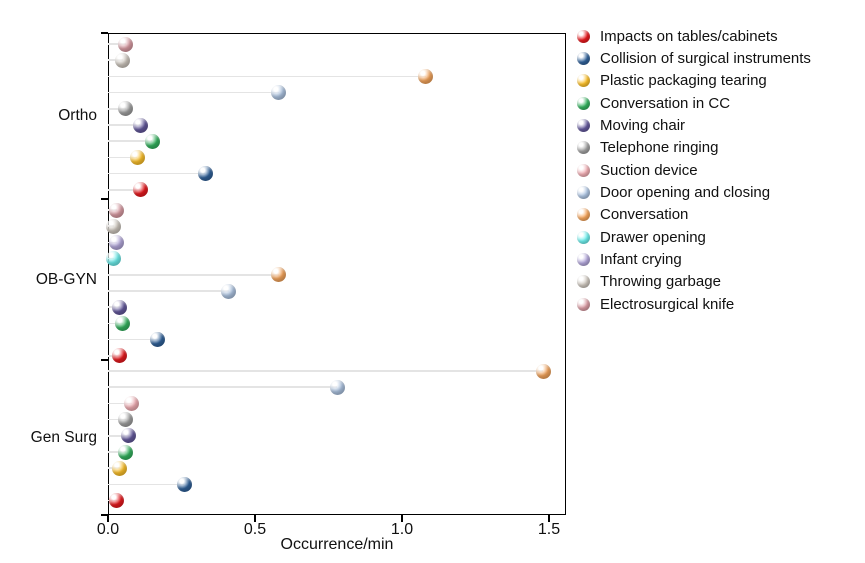 This screenshot has width=865, height=563. Describe the element at coordinates (583, 148) in the screenshot. I see `legend-marker-telephone-ringing` at that location.